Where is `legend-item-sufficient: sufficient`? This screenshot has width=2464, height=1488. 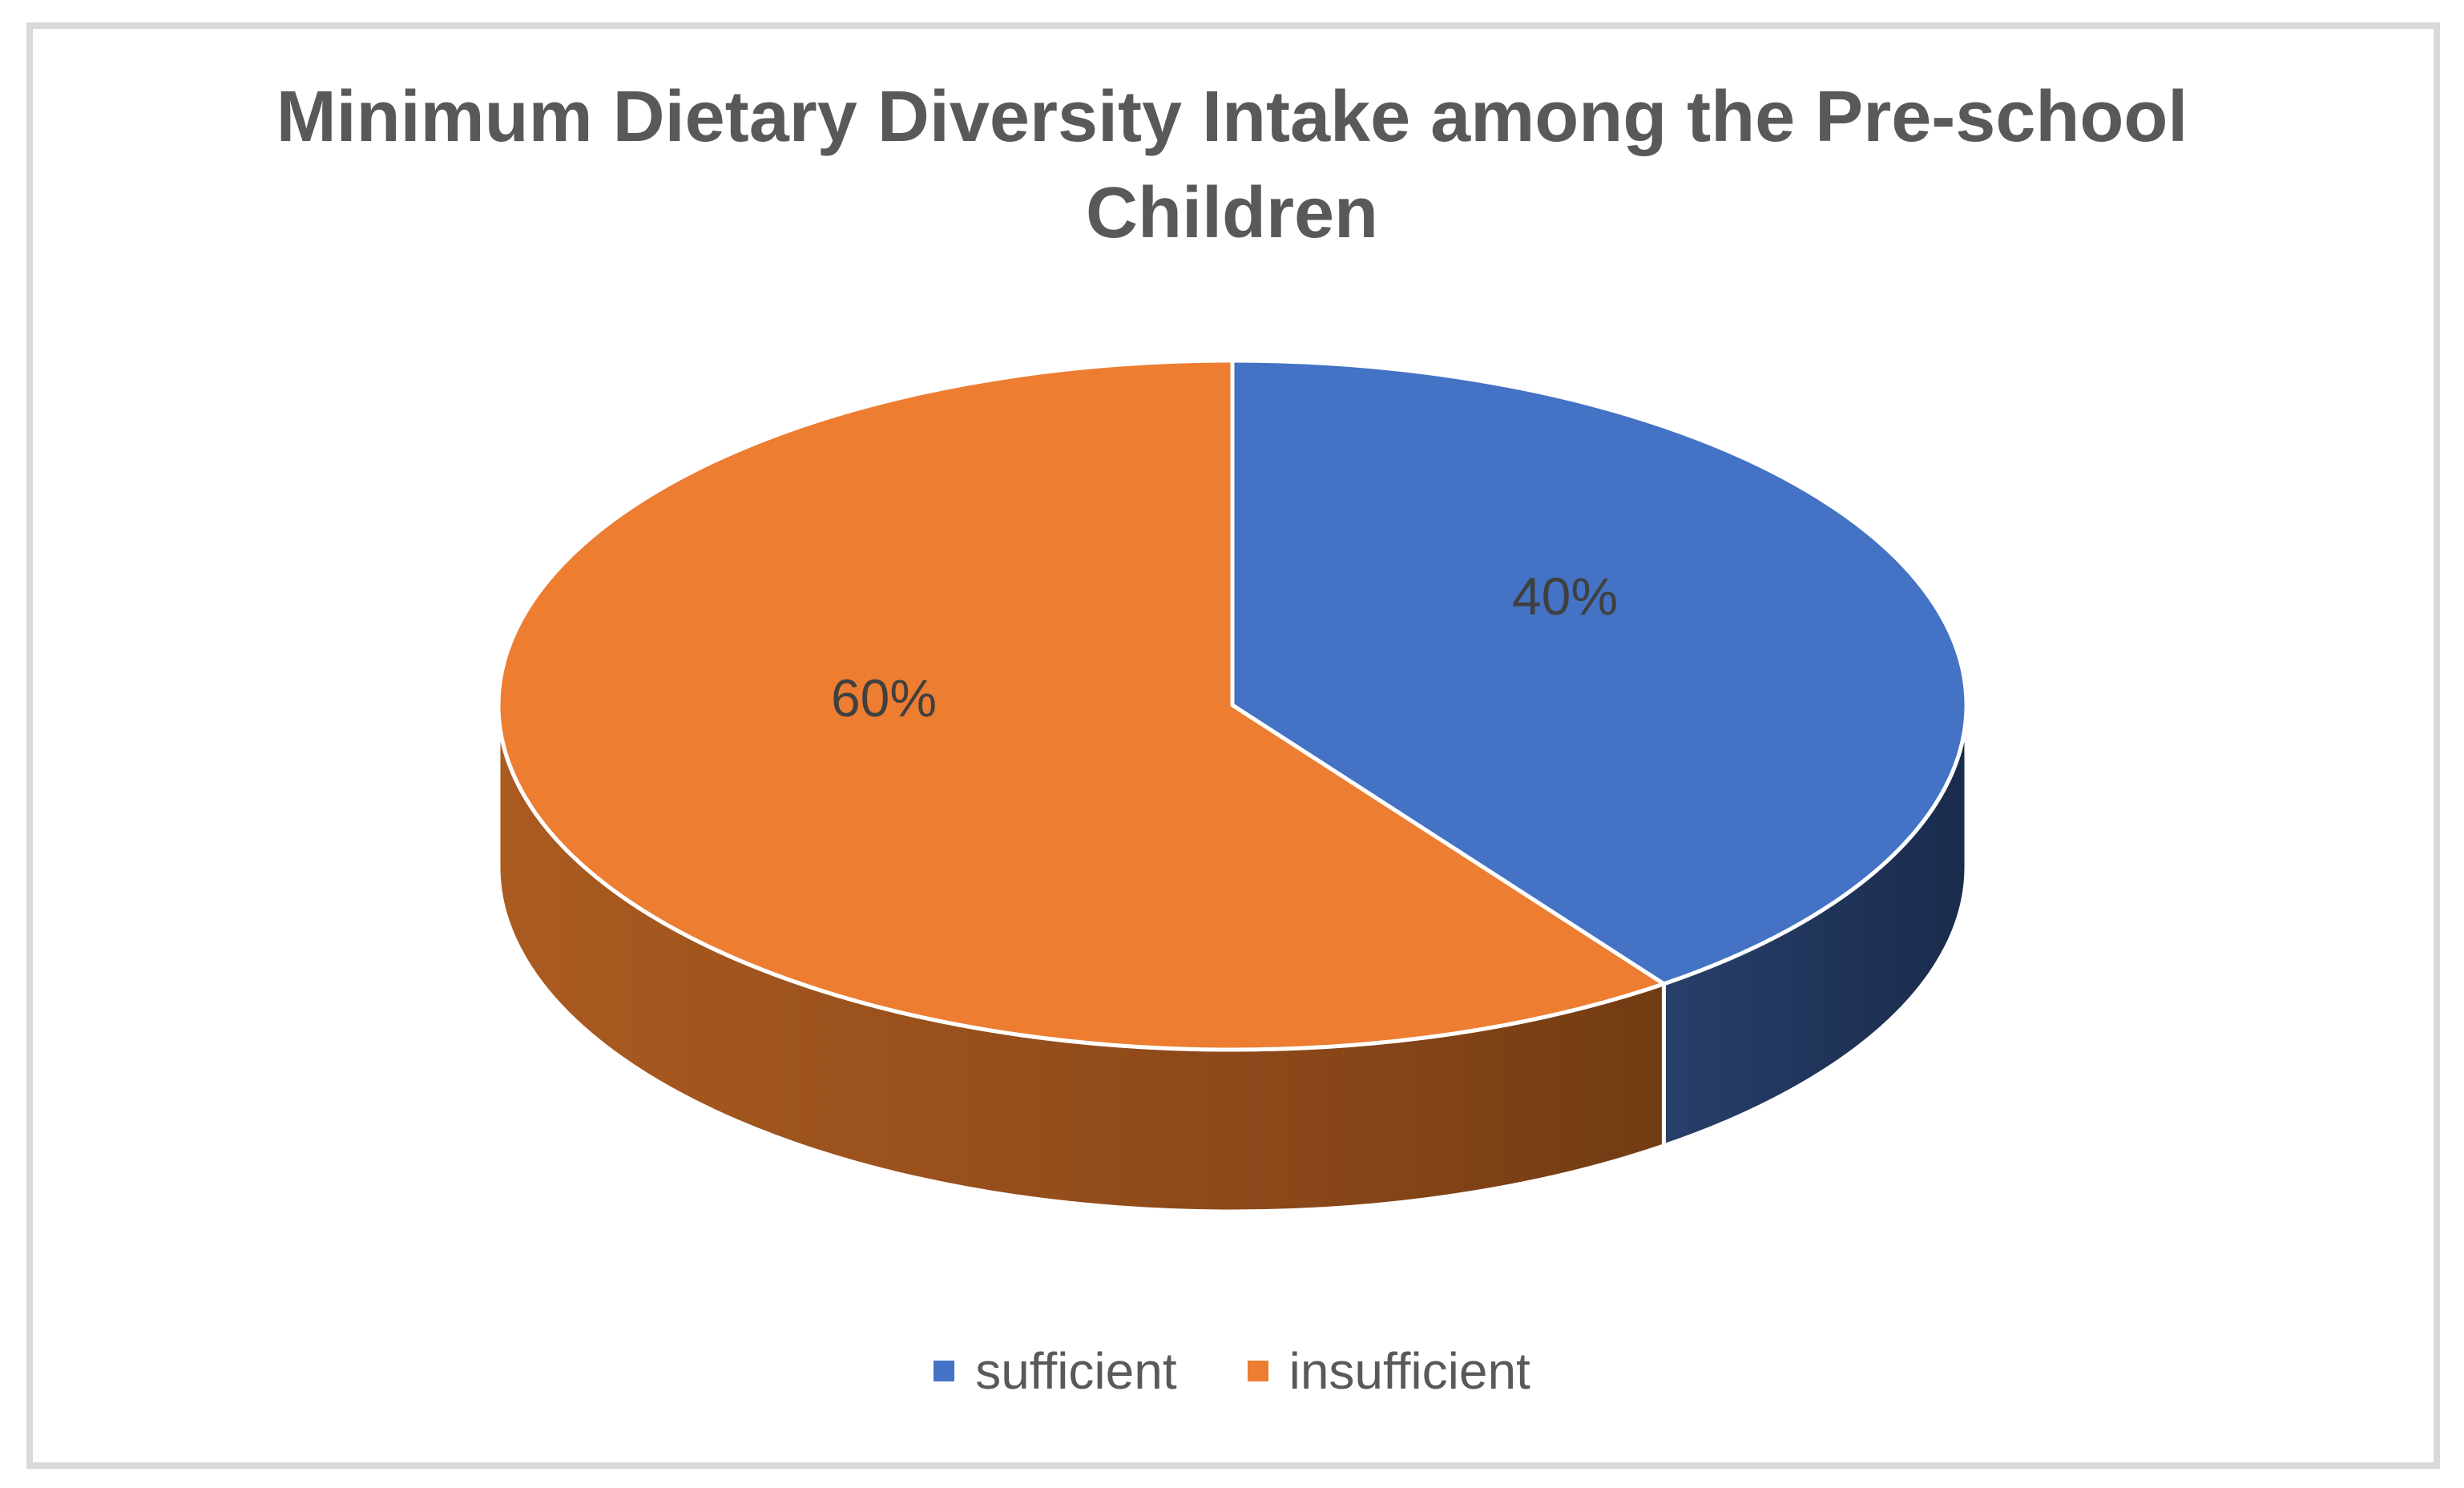 legend-item-sufficient: sufficient is located at coordinates (1055, 1371).